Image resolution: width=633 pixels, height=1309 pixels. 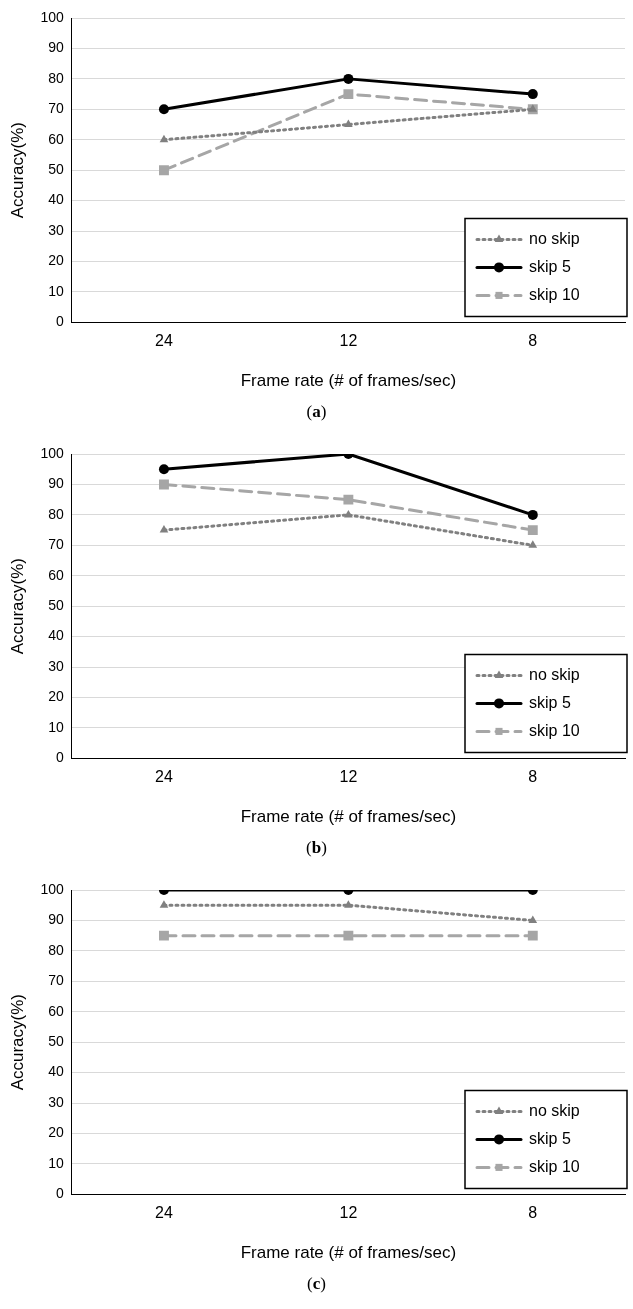 What do you see at coordinates (316, 412) in the screenshot?
I see `text: (a)` at bounding box center [316, 412].